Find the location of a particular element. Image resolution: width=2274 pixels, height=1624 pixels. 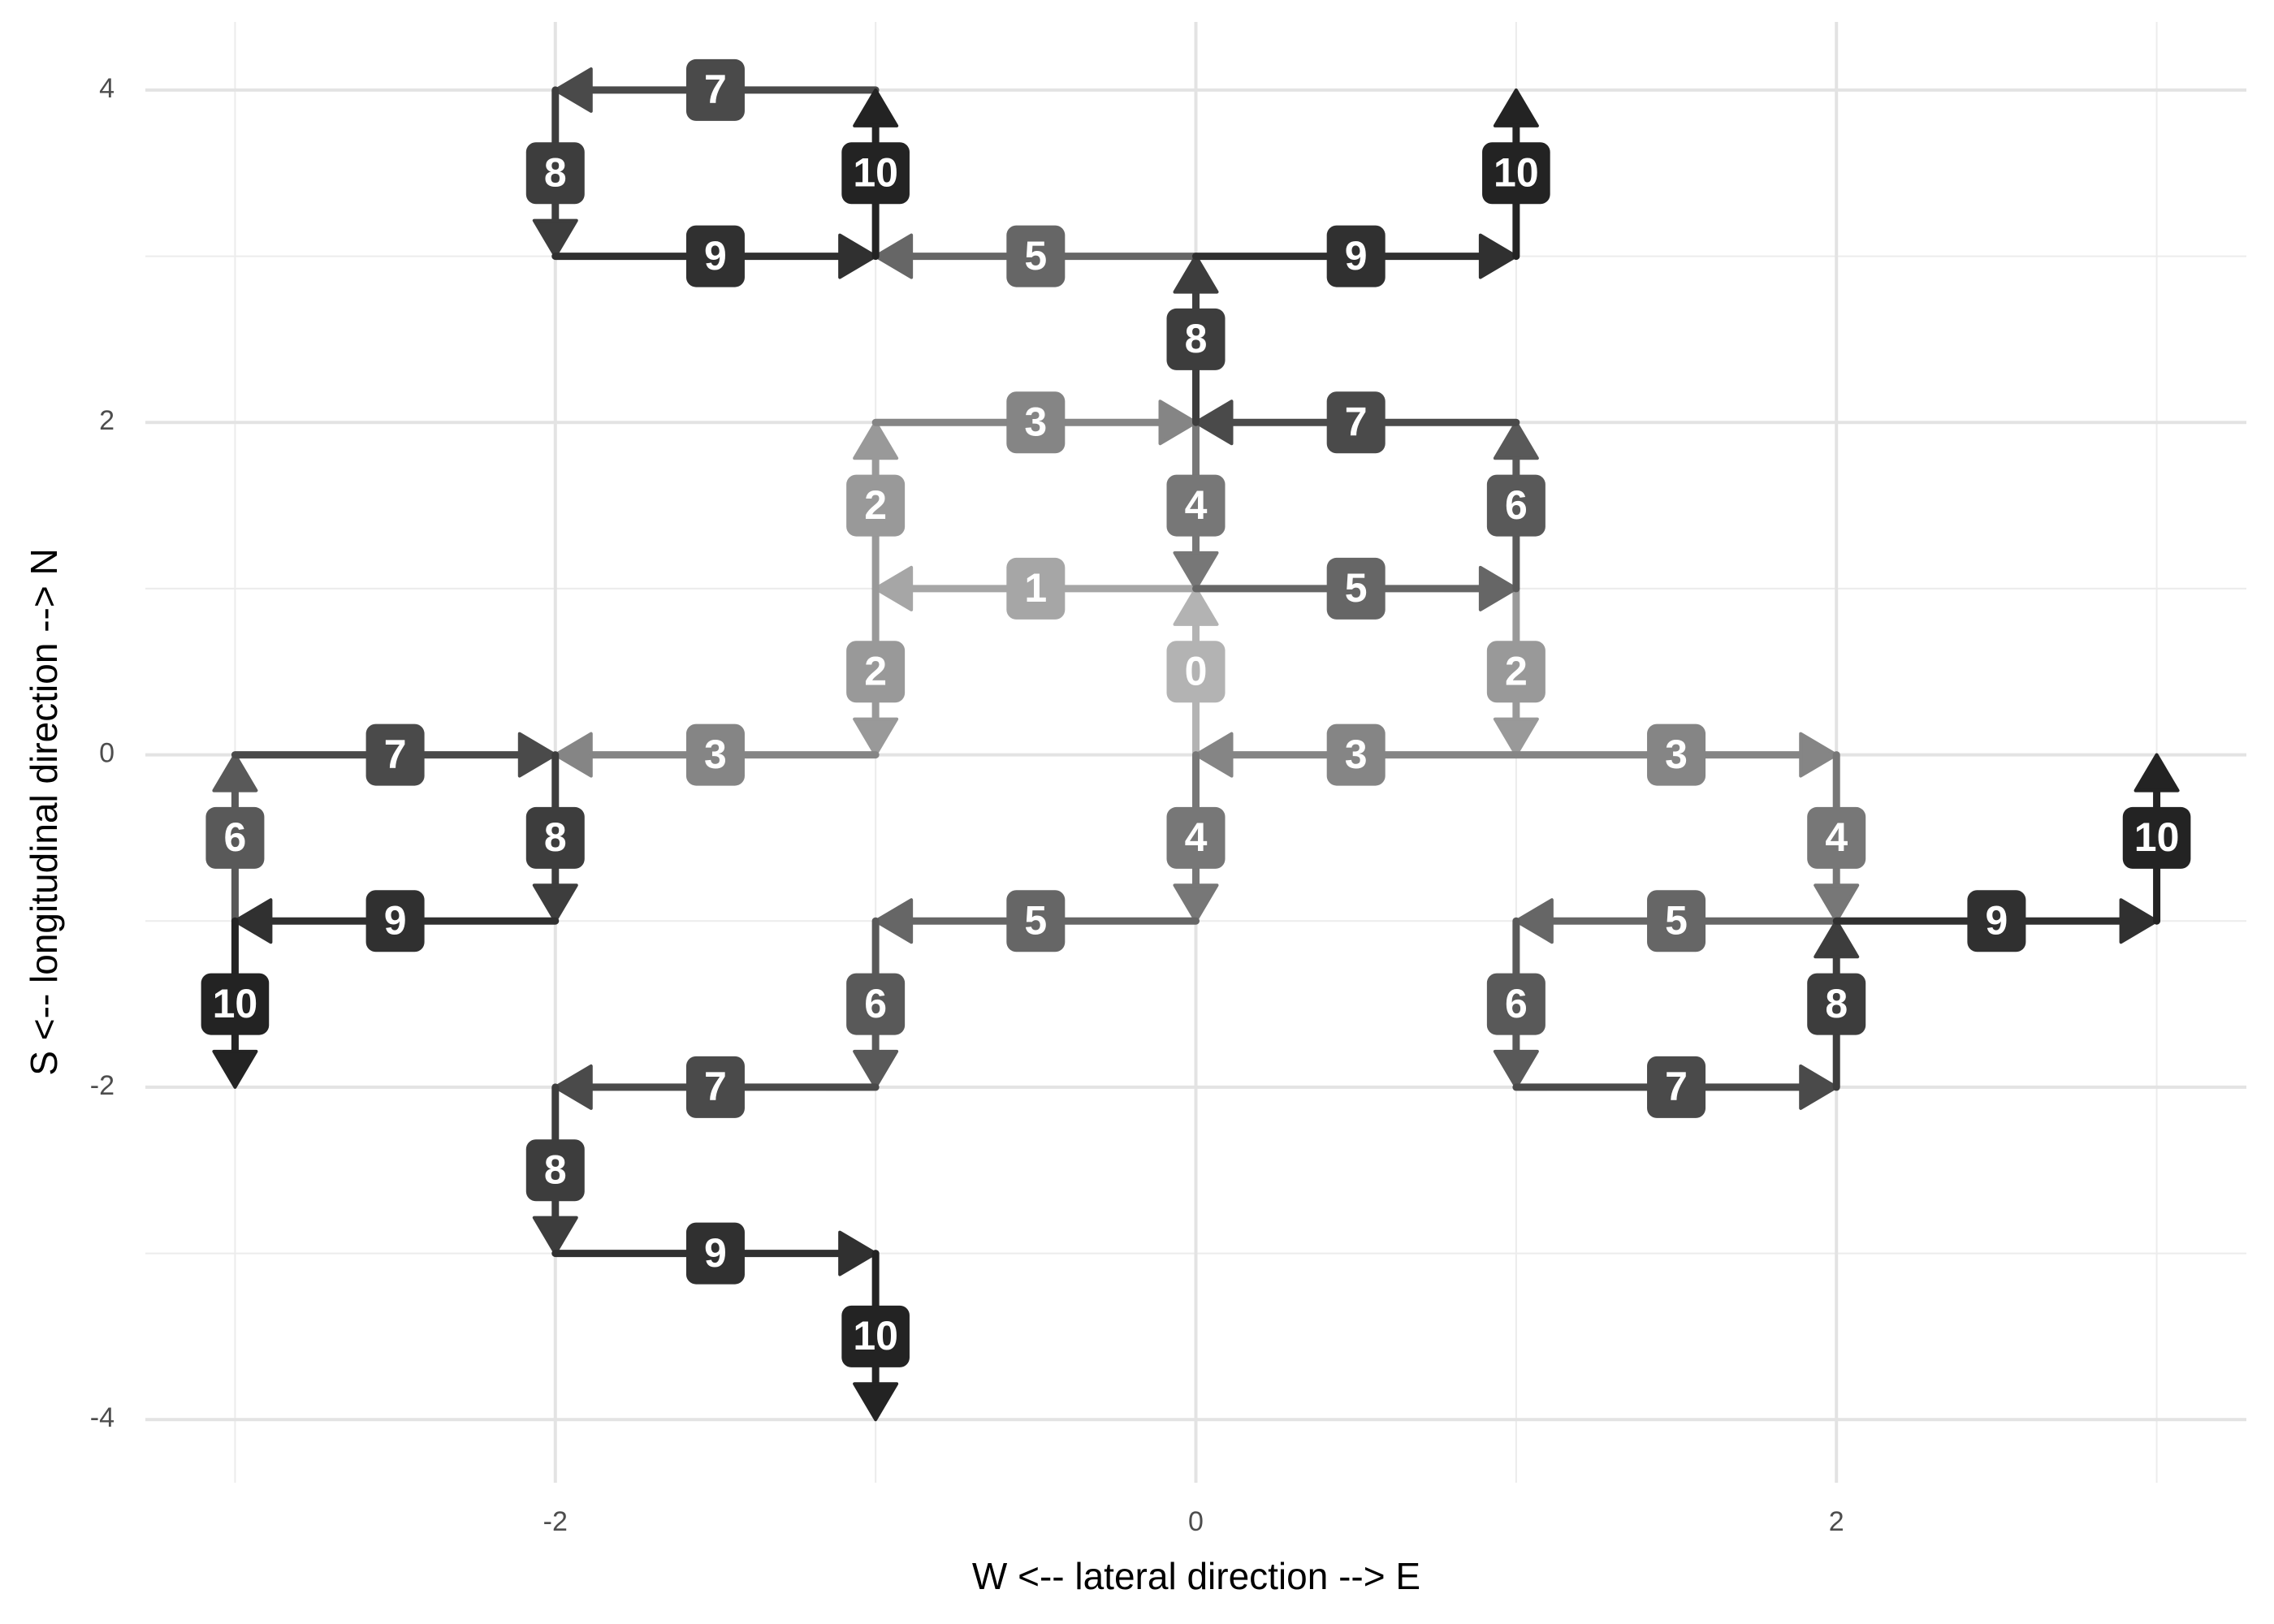

y-tick-label: -4 is located at coordinates (102, 1418).